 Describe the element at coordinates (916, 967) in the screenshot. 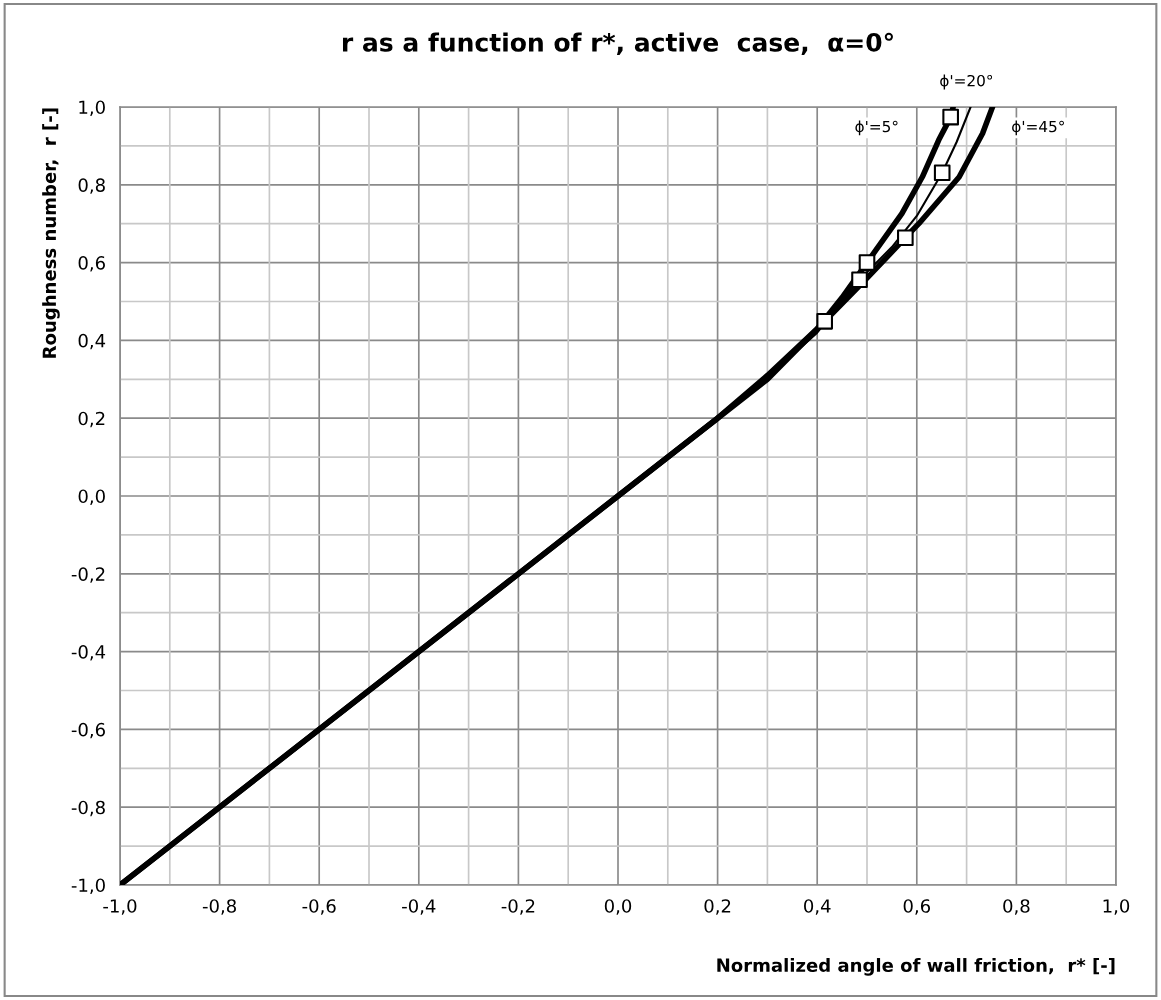

I see `x-axis-title: Normalized angle of wall friction, r* [-]` at that location.